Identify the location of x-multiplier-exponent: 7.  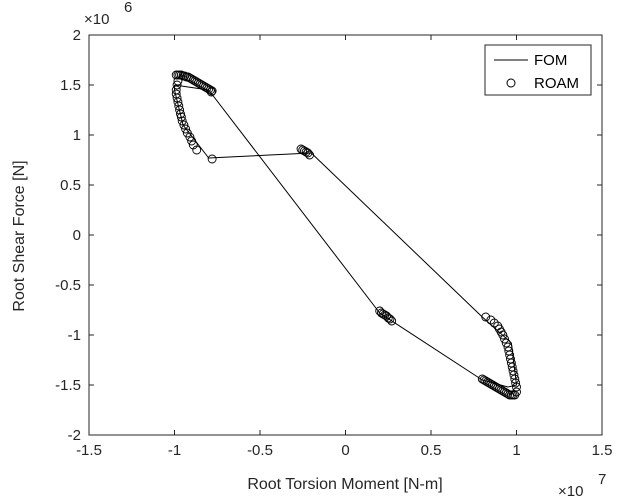
(602, 479).